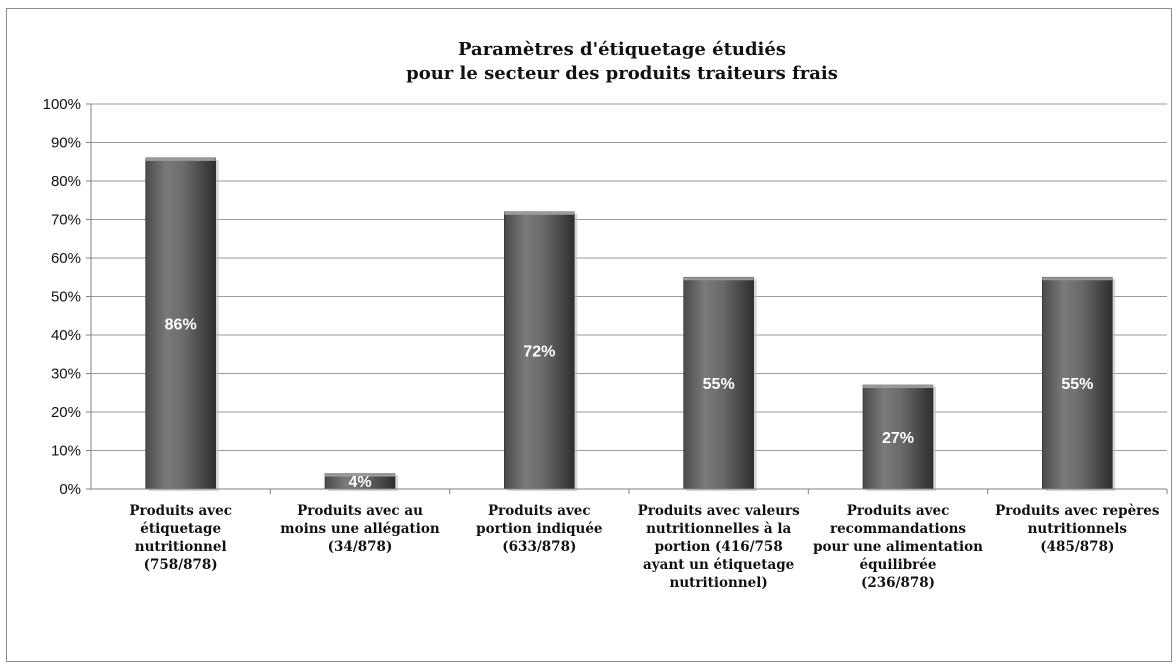 The image size is (1176, 665). I want to click on data-label: 4%, so click(359, 482).